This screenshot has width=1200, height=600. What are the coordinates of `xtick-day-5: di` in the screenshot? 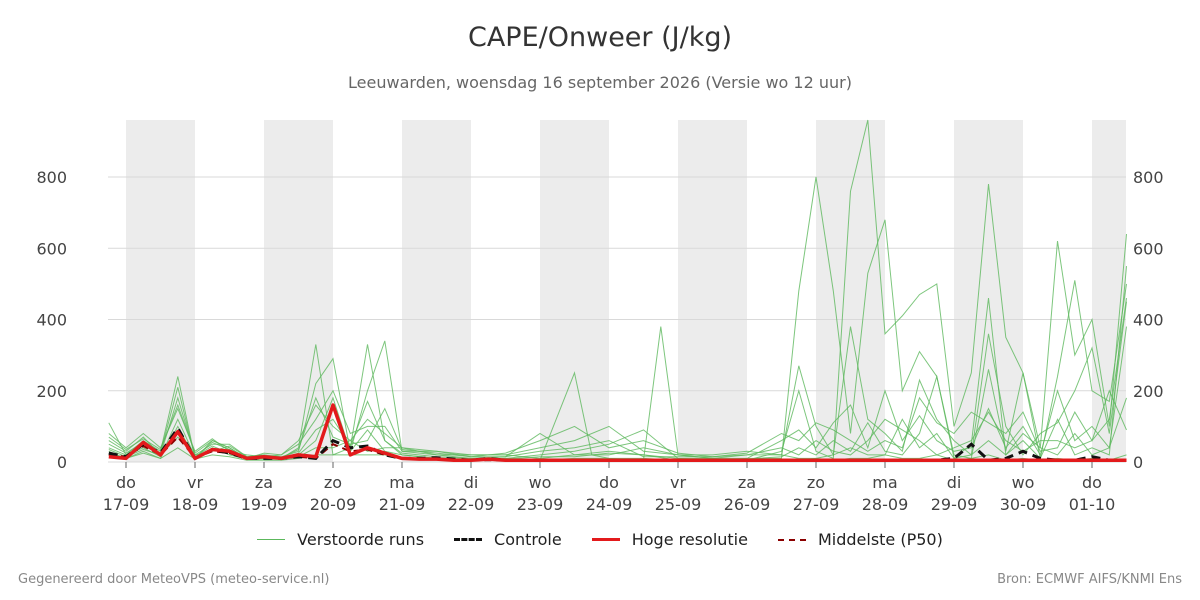 It's located at (471, 482).